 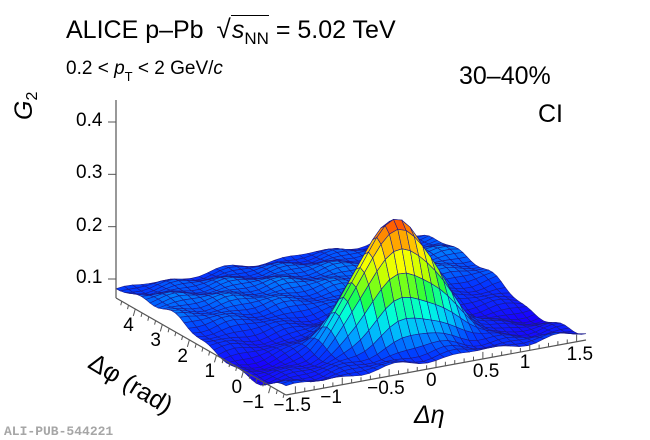 What do you see at coordinates (223, 29) in the screenshot?
I see `sqrt-icon: √` at bounding box center [223, 29].